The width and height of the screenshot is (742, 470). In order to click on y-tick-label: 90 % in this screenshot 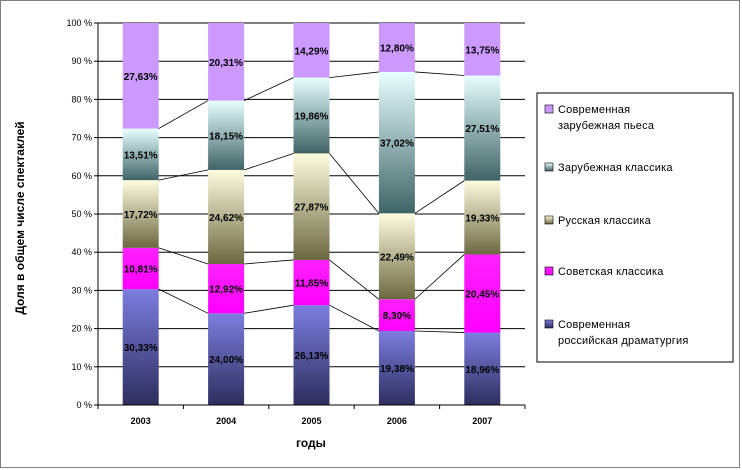, I will do `click(81, 61)`.